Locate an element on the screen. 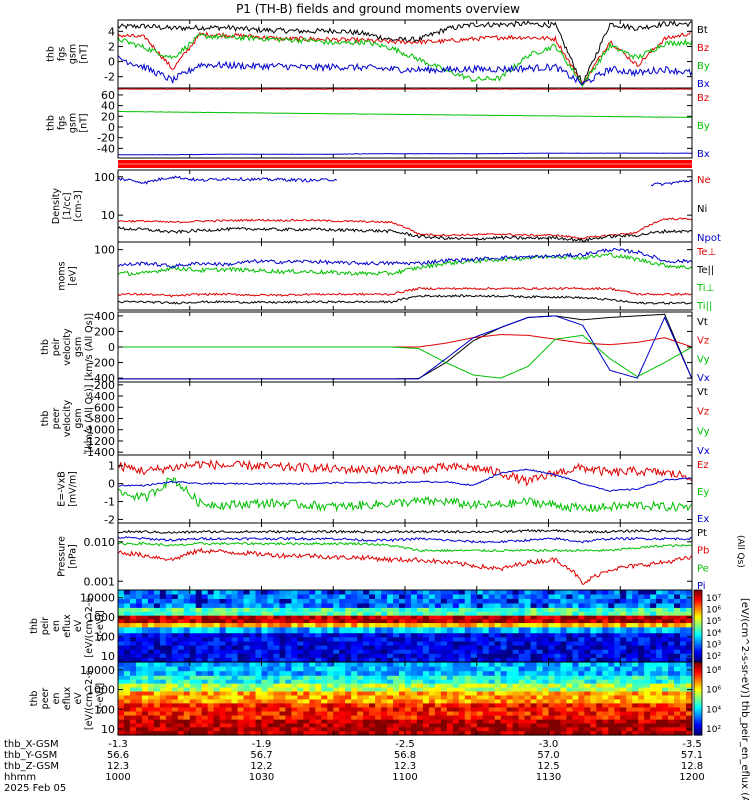 The height and width of the screenshot is (800, 750). panel-frame is located at coordinates (405, 418).